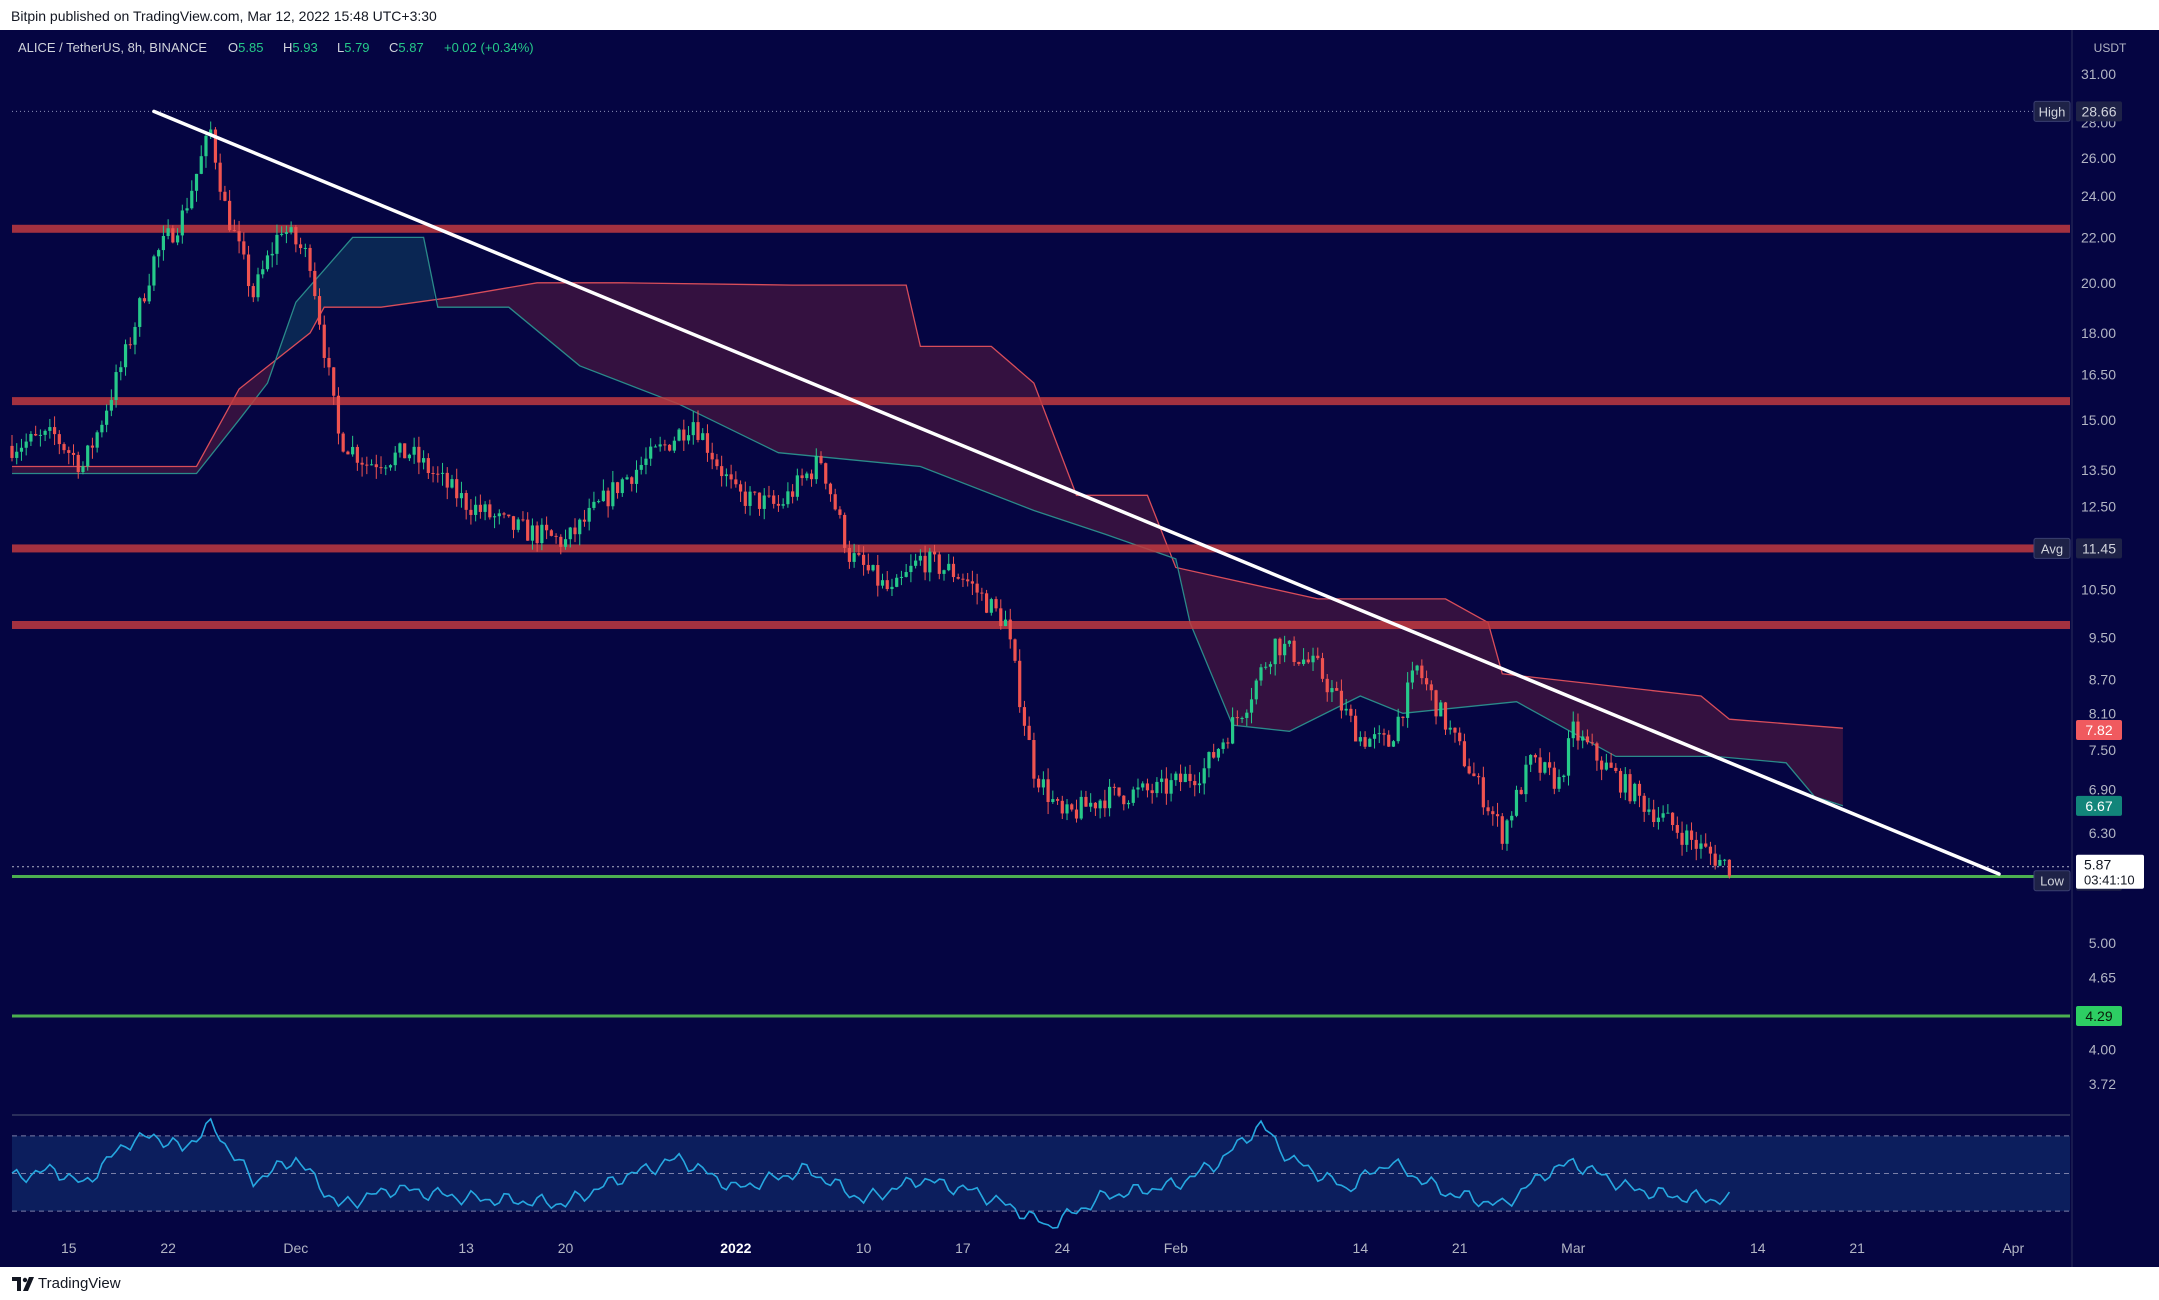 Image resolution: width=2159 pixels, height=1300 pixels. Describe the element at coordinates (2102, 833) in the screenshot. I see `price-tick-label: 6.30` at that location.